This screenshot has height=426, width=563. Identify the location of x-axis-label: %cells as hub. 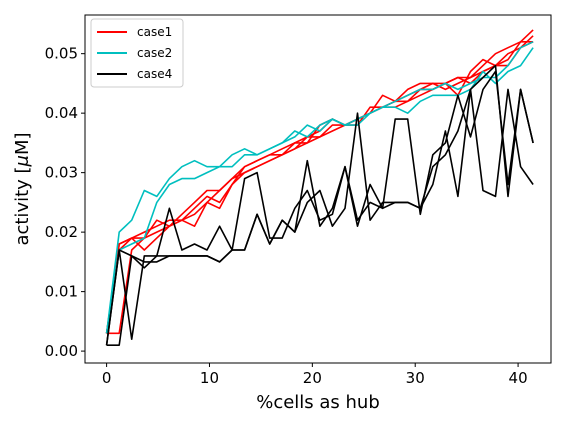
(318, 402).